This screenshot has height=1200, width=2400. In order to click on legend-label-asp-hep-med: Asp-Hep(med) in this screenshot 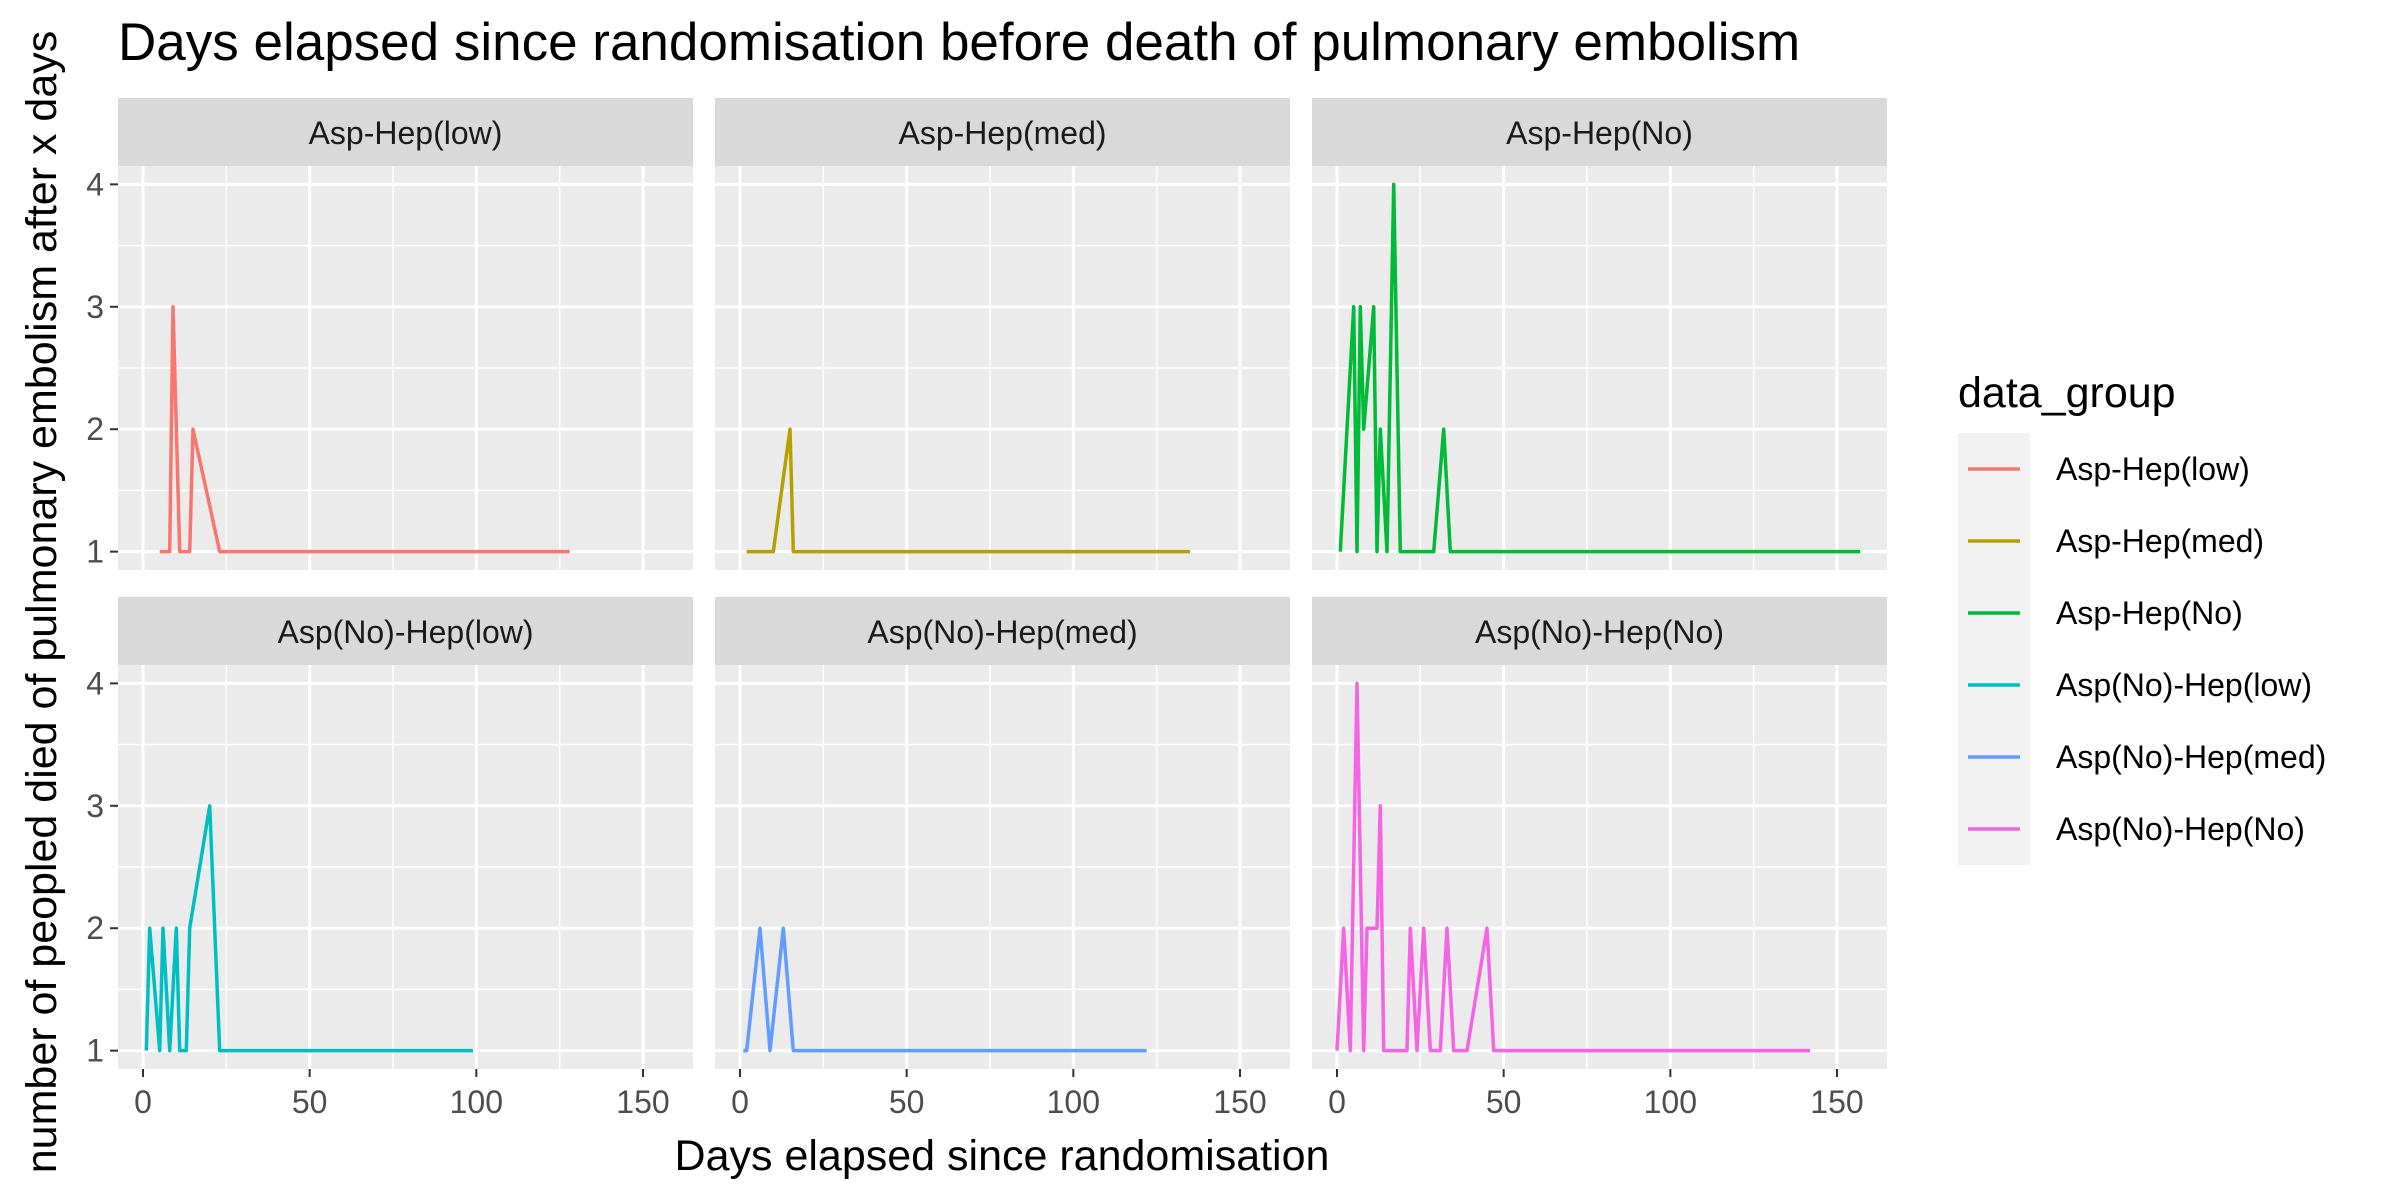, I will do `click(2160, 541)`.